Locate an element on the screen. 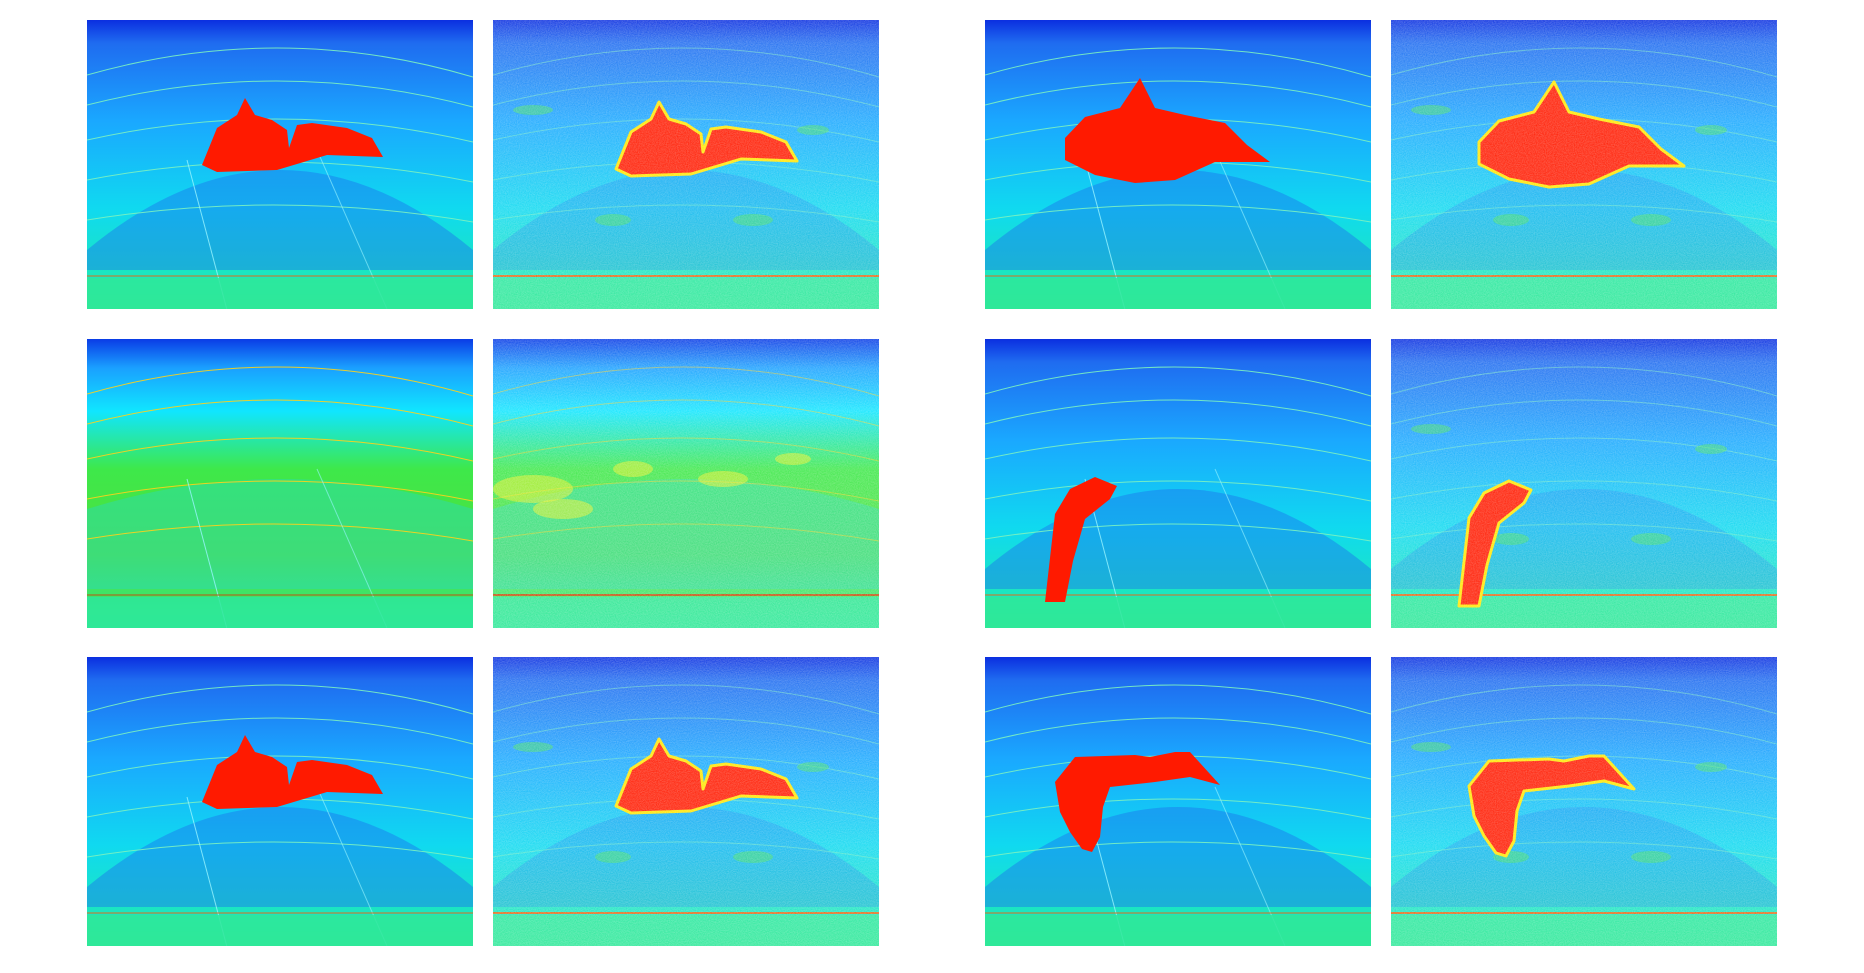 The image size is (1864, 973). pair-3-model-panel is located at coordinates (280, 483).